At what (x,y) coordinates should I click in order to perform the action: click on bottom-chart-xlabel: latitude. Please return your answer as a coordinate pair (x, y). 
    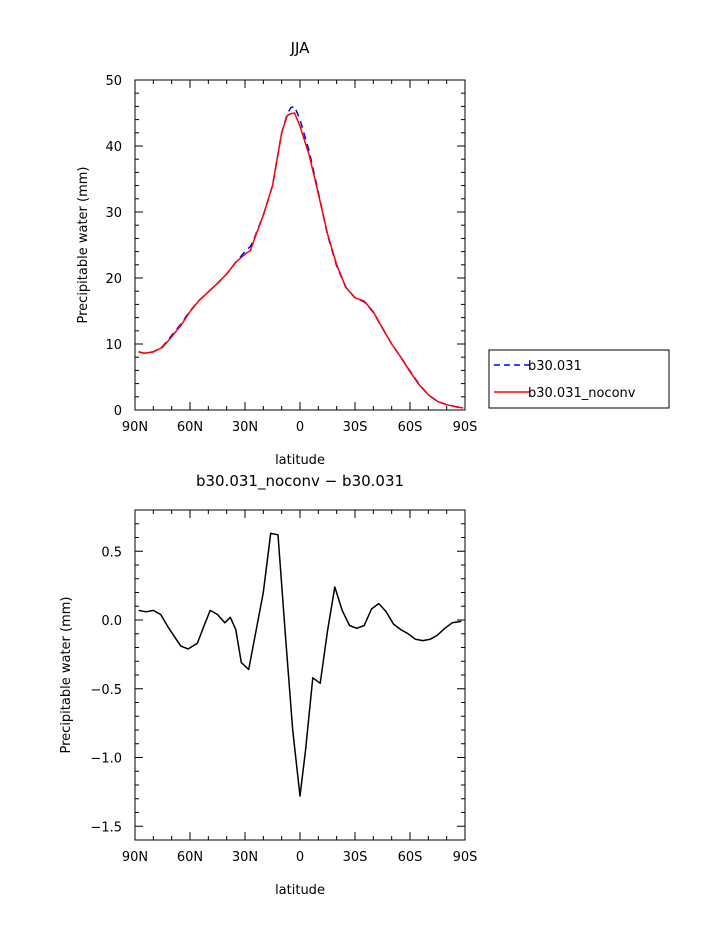
    Looking at the image, I should click on (300, 890).